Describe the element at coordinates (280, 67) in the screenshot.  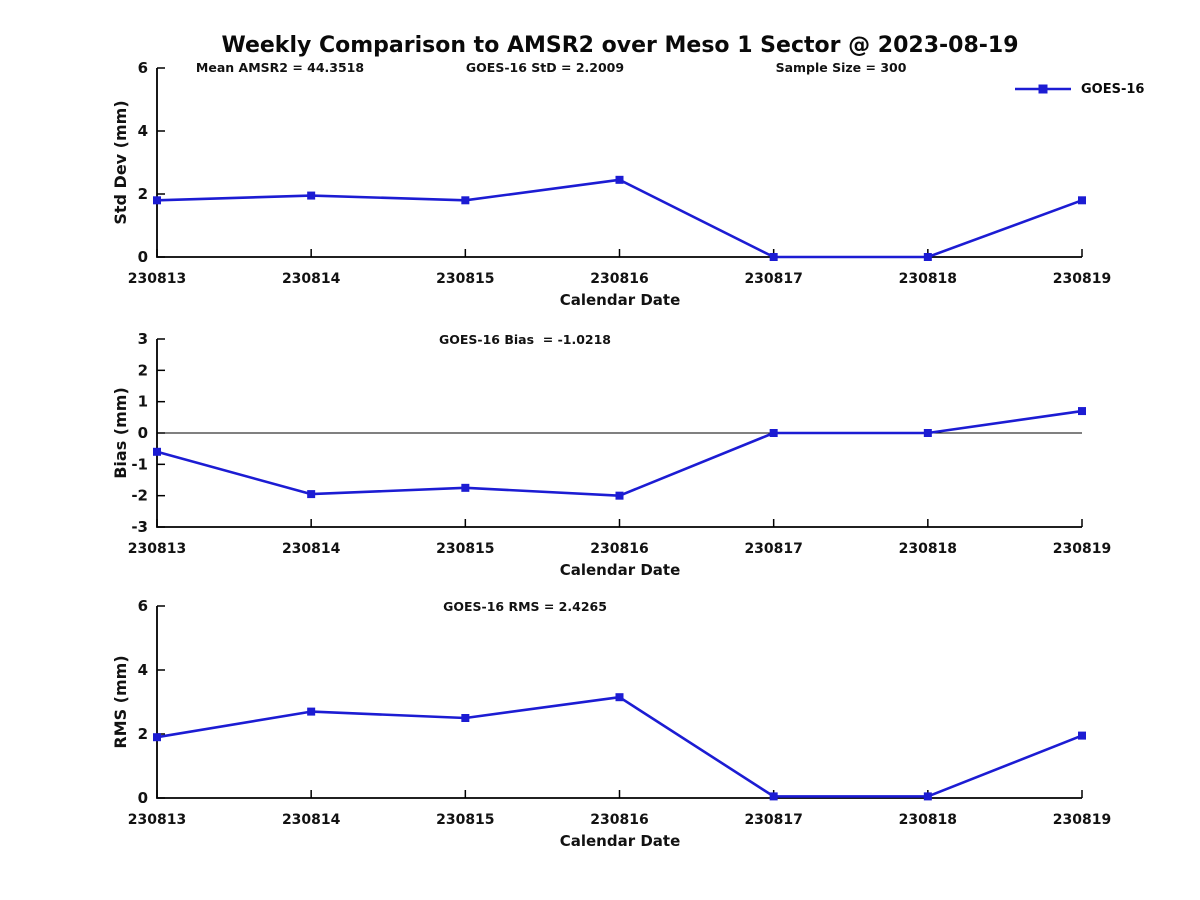
I see `stat-label: Mean AMSR2 = 44.3518` at that location.